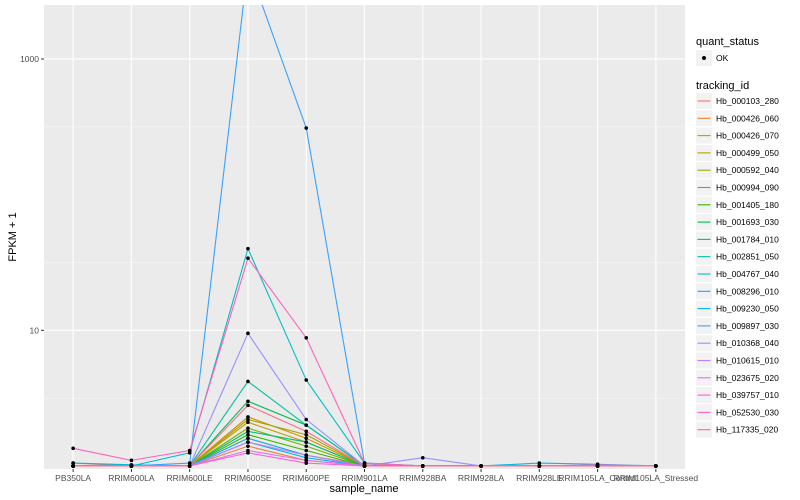 The width and height of the screenshot is (800, 500). Describe the element at coordinates (747, 326) in the screenshot. I see `legend-label-Hb_009897_030: Hb_009897_030` at that location.